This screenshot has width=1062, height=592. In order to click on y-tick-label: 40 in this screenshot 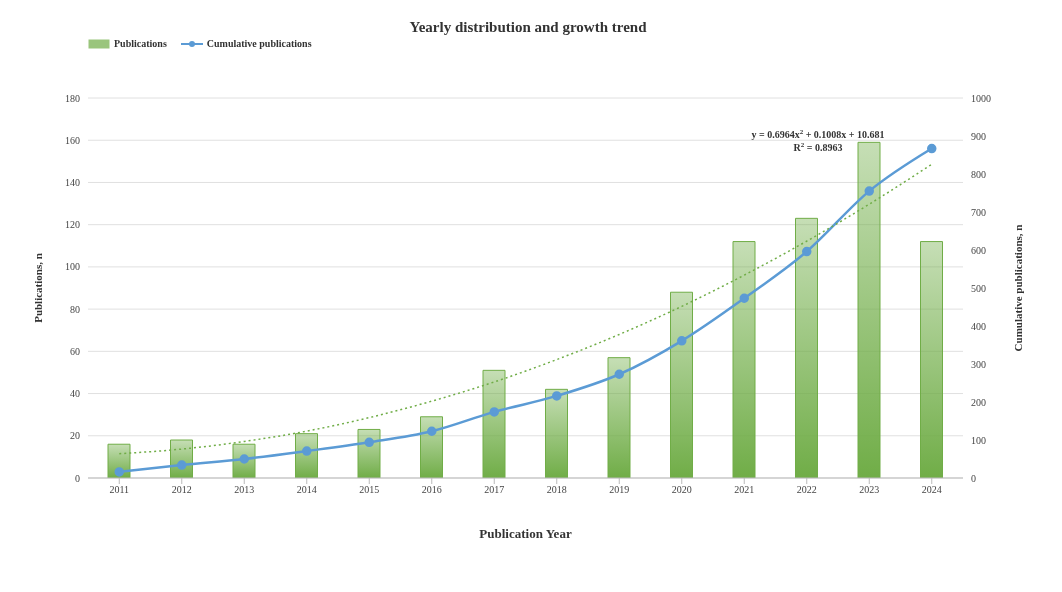, I will do `click(75, 394)`.